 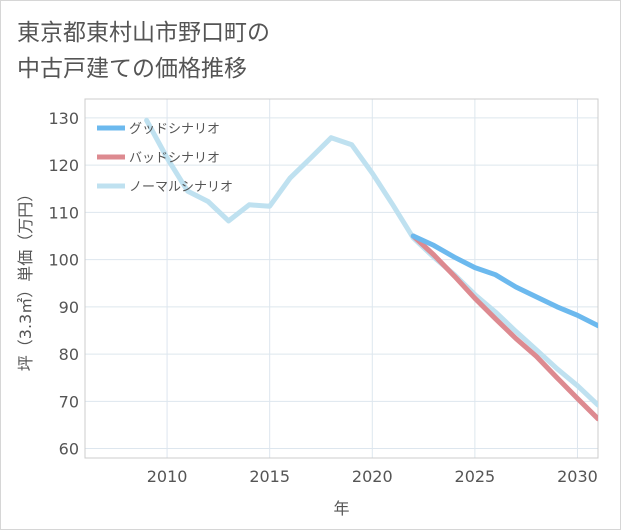 I want to click on legend-label: ノーマルシナリオ, so click(x=181, y=187).